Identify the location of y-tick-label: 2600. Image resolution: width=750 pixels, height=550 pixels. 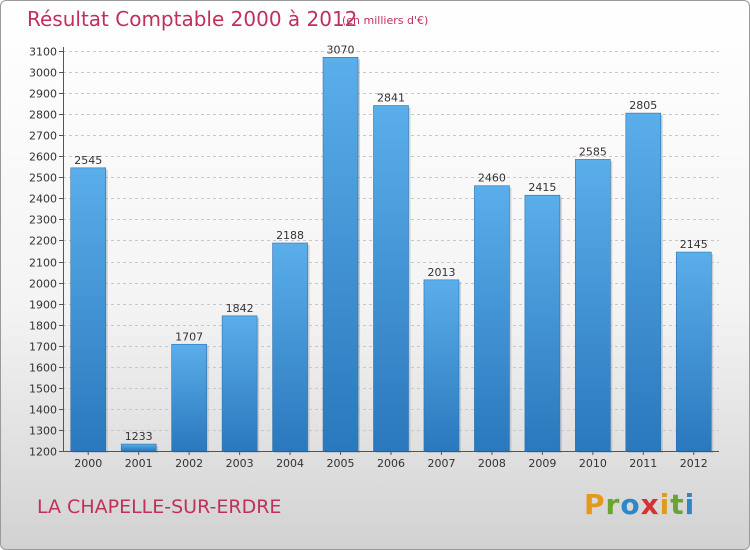
(43, 157).